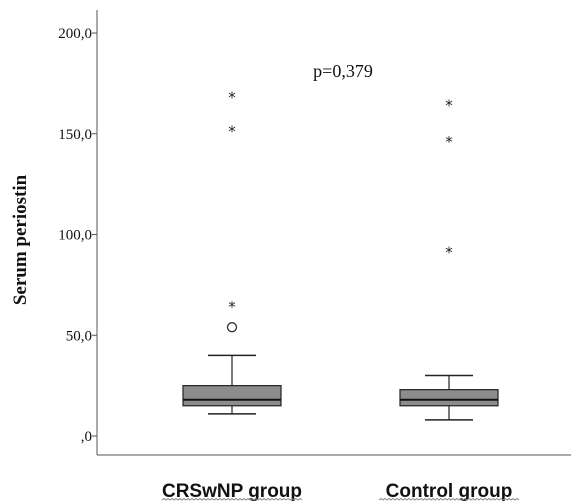  I want to click on y-ticks: ,0 50,0 100,0 150,0 200,0, so click(77, 235).